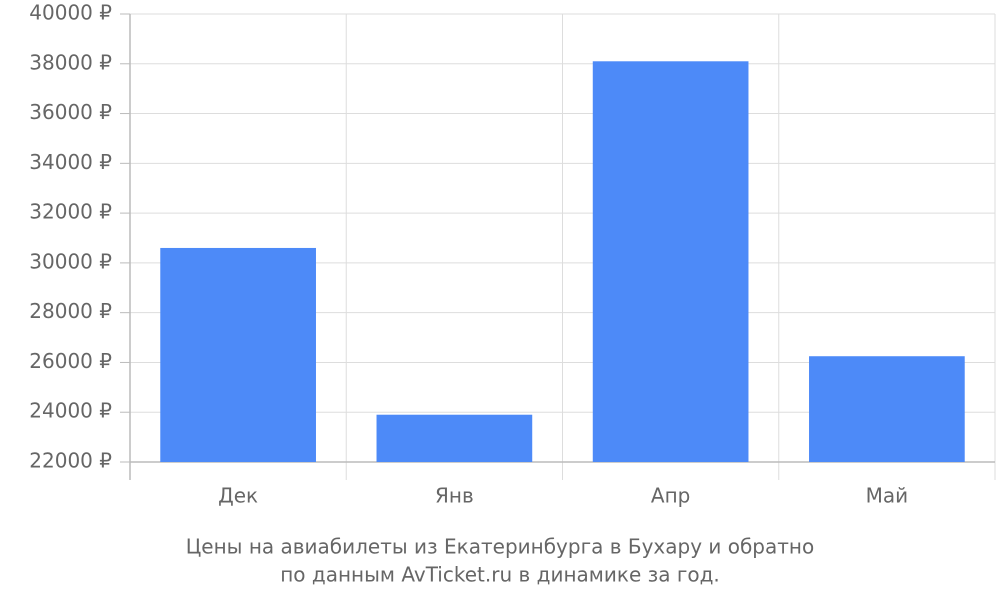 The image size is (1000, 600). I want to click on y-tick-label: 36000 ₽, so click(70, 112).